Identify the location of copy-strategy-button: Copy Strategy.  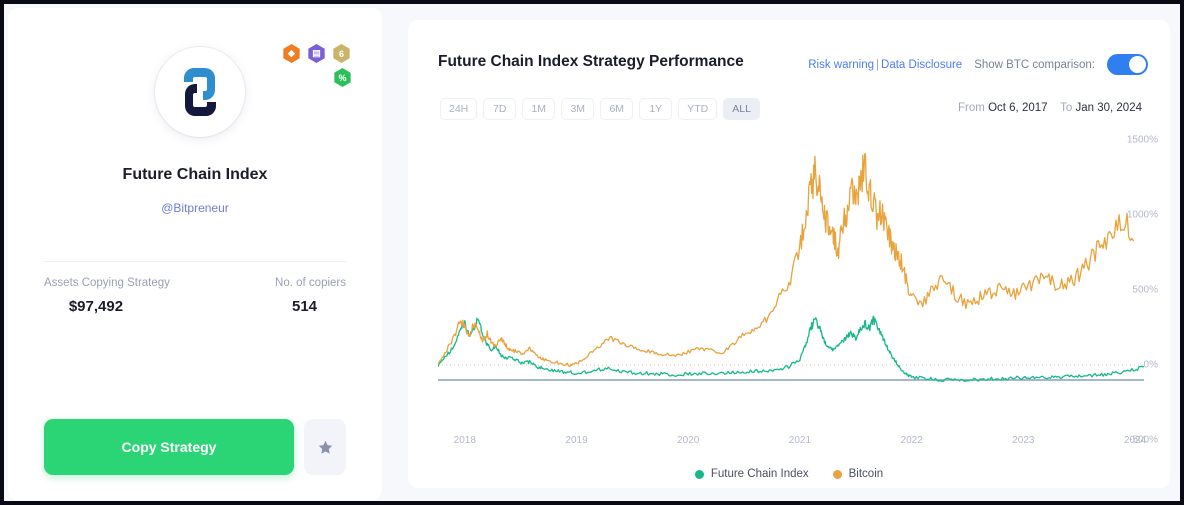
(169, 447).